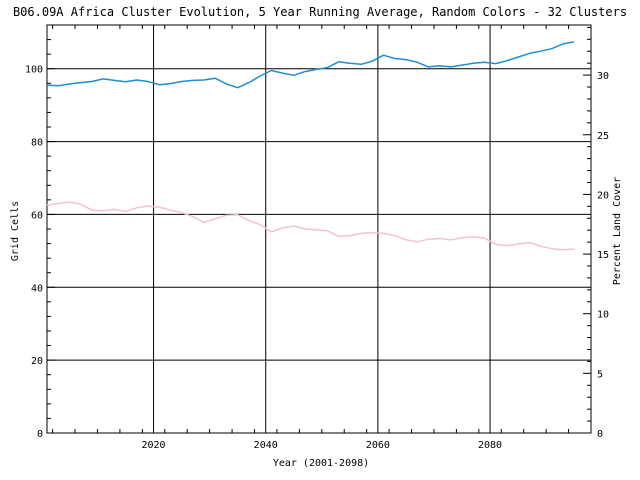  Describe the element at coordinates (321, 463) in the screenshot. I see `x-axis-label: Year (2001-2098)` at that location.